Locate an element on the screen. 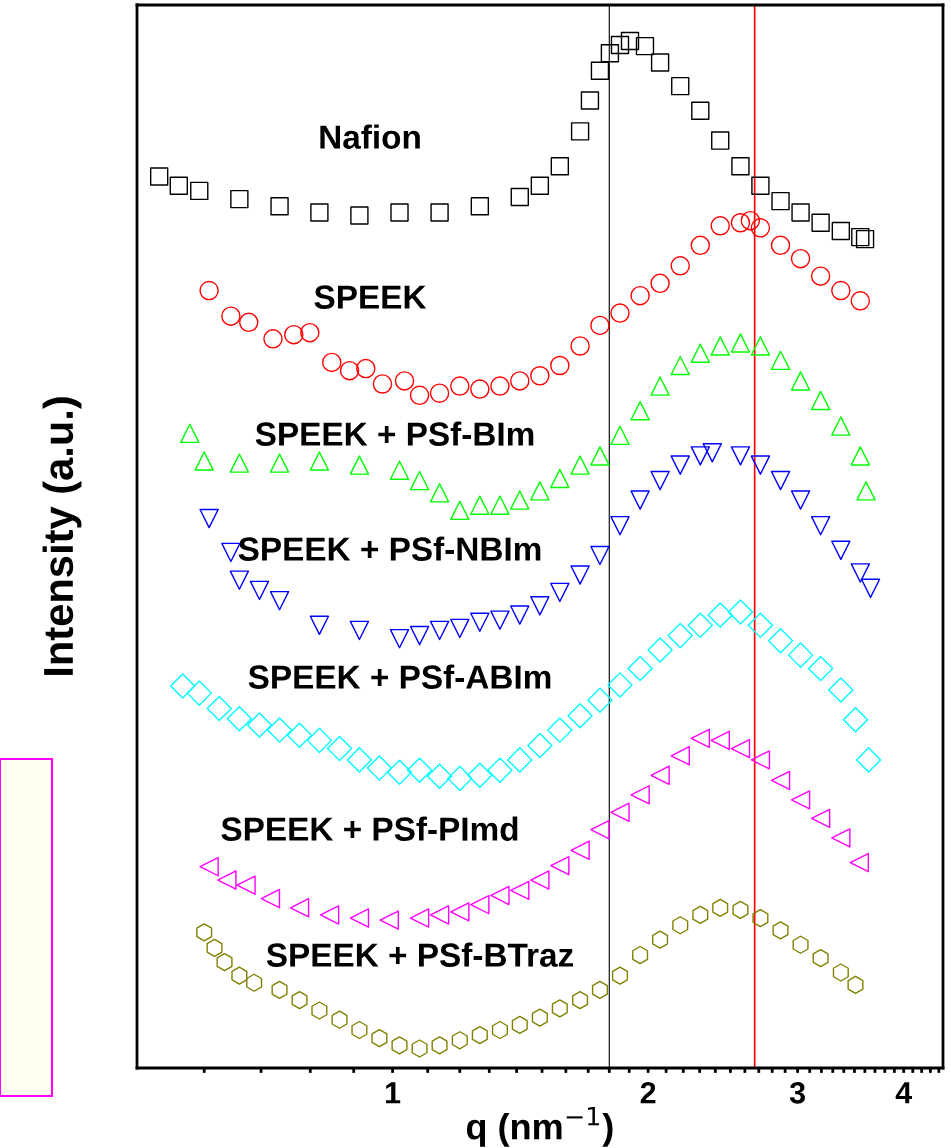  x-tick-label: 1 is located at coordinates (393, 1093).